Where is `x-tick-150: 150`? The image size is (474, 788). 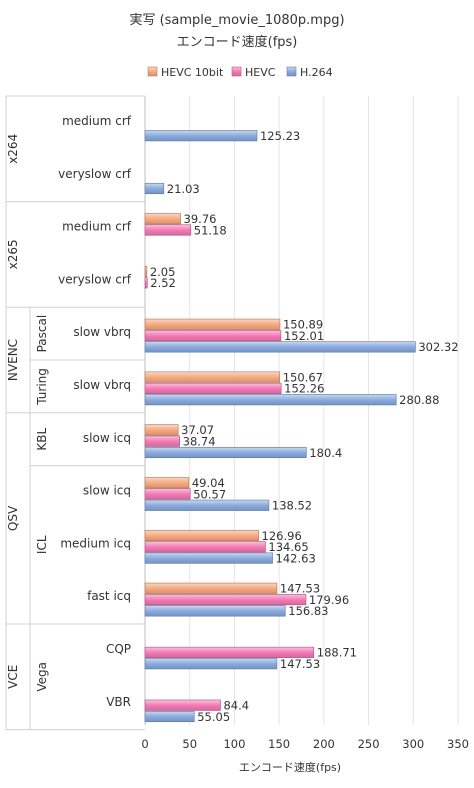
x-tick-150: 150 is located at coordinates (279, 744).